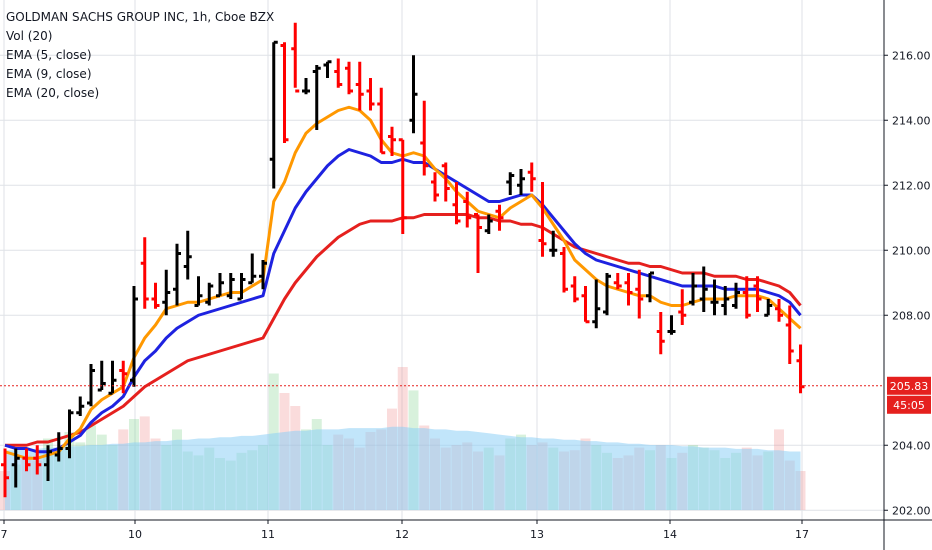  What do you see at coordinates (466, 535) in the screenshot?
I see `time-axis-bg` at bounding box center [466, 535].